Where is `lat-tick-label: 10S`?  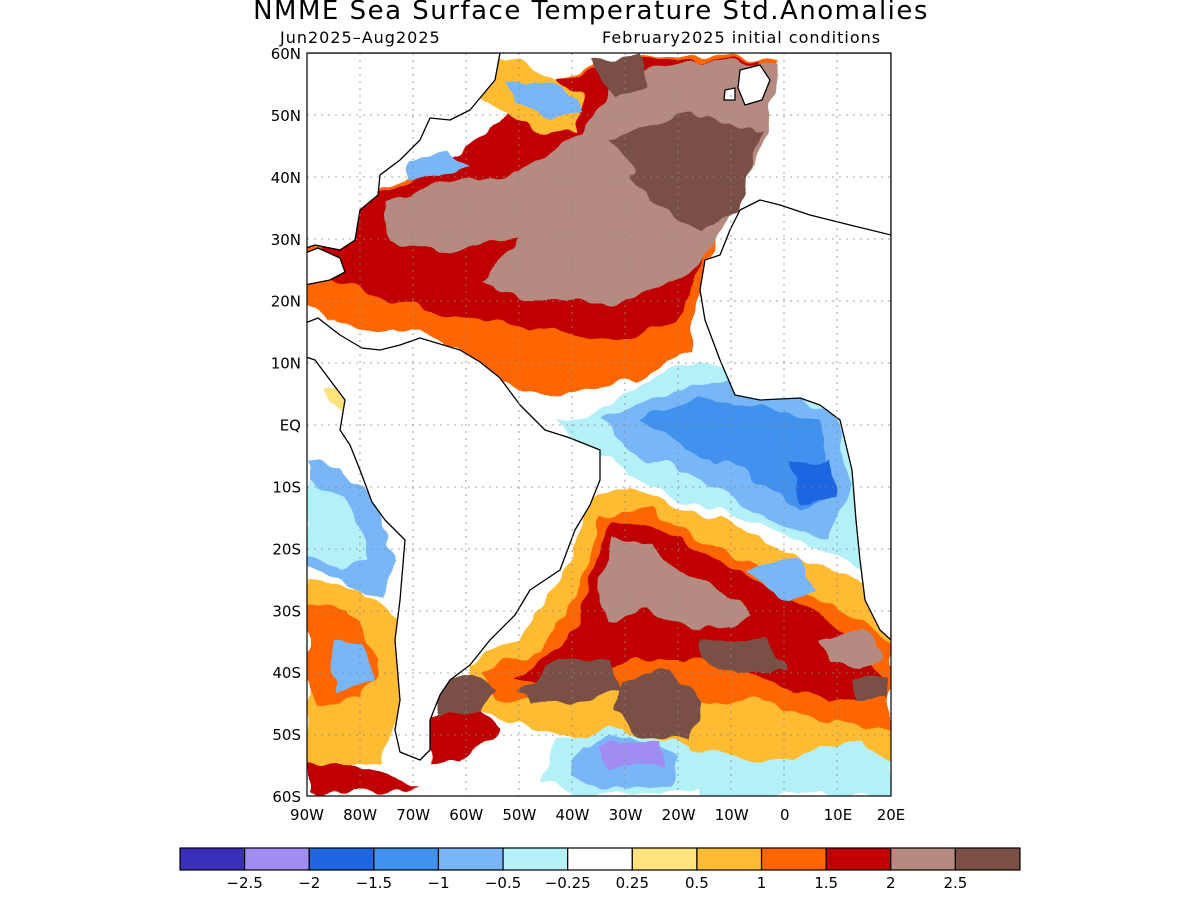
lat-tick-label: 10S is located at coordinates (286, 487).